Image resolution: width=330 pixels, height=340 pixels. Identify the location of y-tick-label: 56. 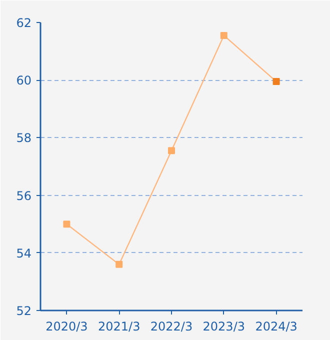
(24, 195).